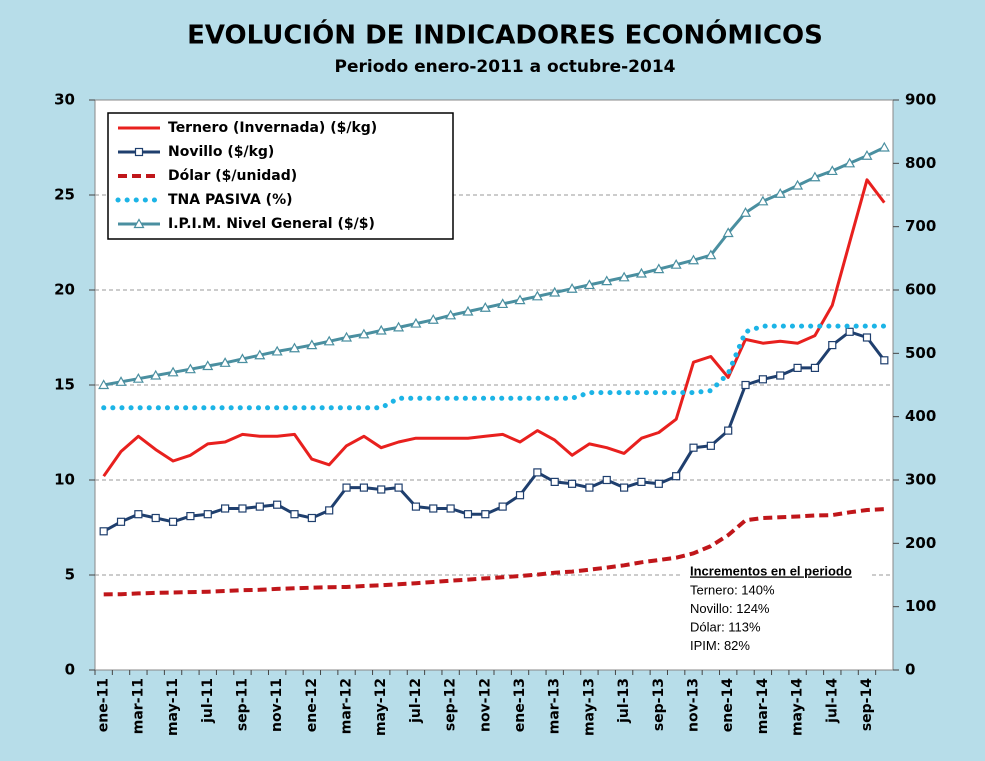  What do you see at coordinates (624, 701) in the screenshot?
I see `x-tick-label: jul-13` at bounding box center [624, 701].